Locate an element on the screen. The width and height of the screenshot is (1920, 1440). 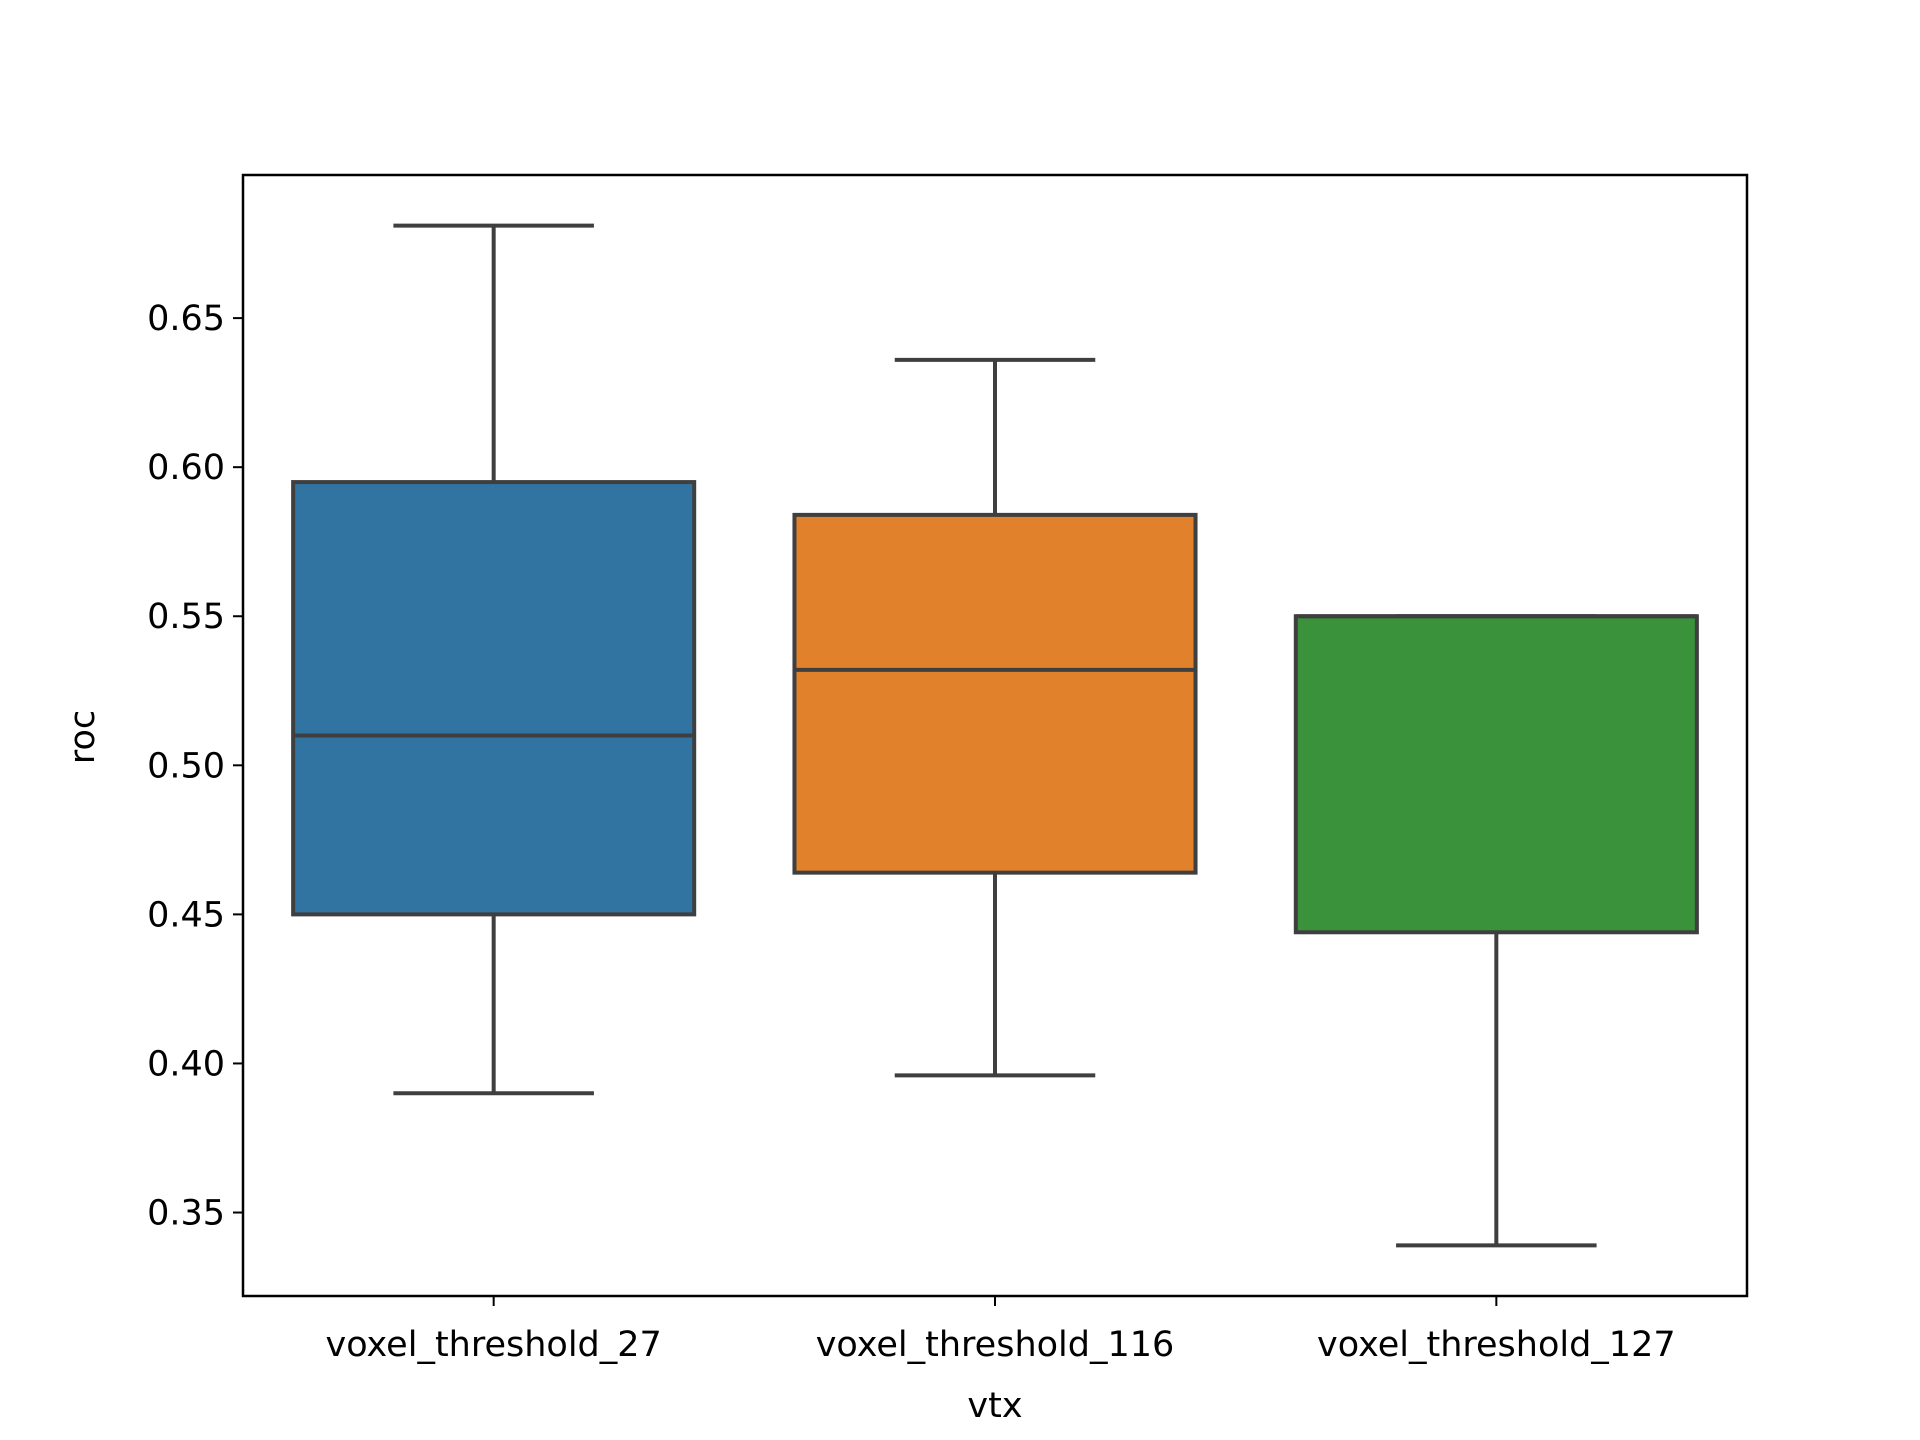
y-tick-label: 0.55 is located at coordinates (186, 617).